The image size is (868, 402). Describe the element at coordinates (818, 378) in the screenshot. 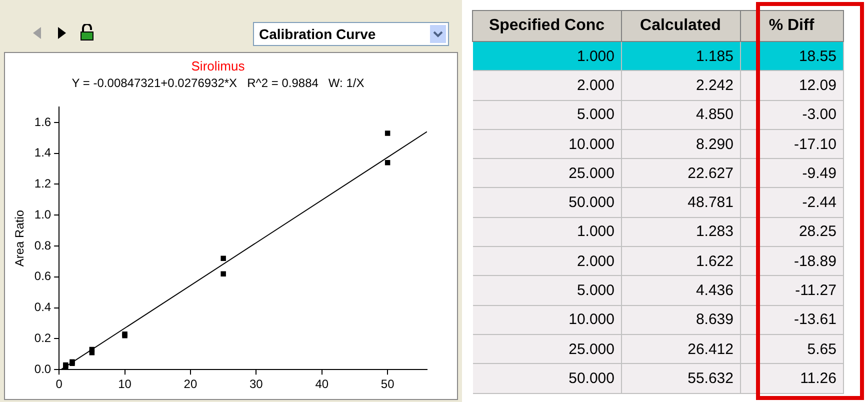

I see `text: 11.26` at that location.